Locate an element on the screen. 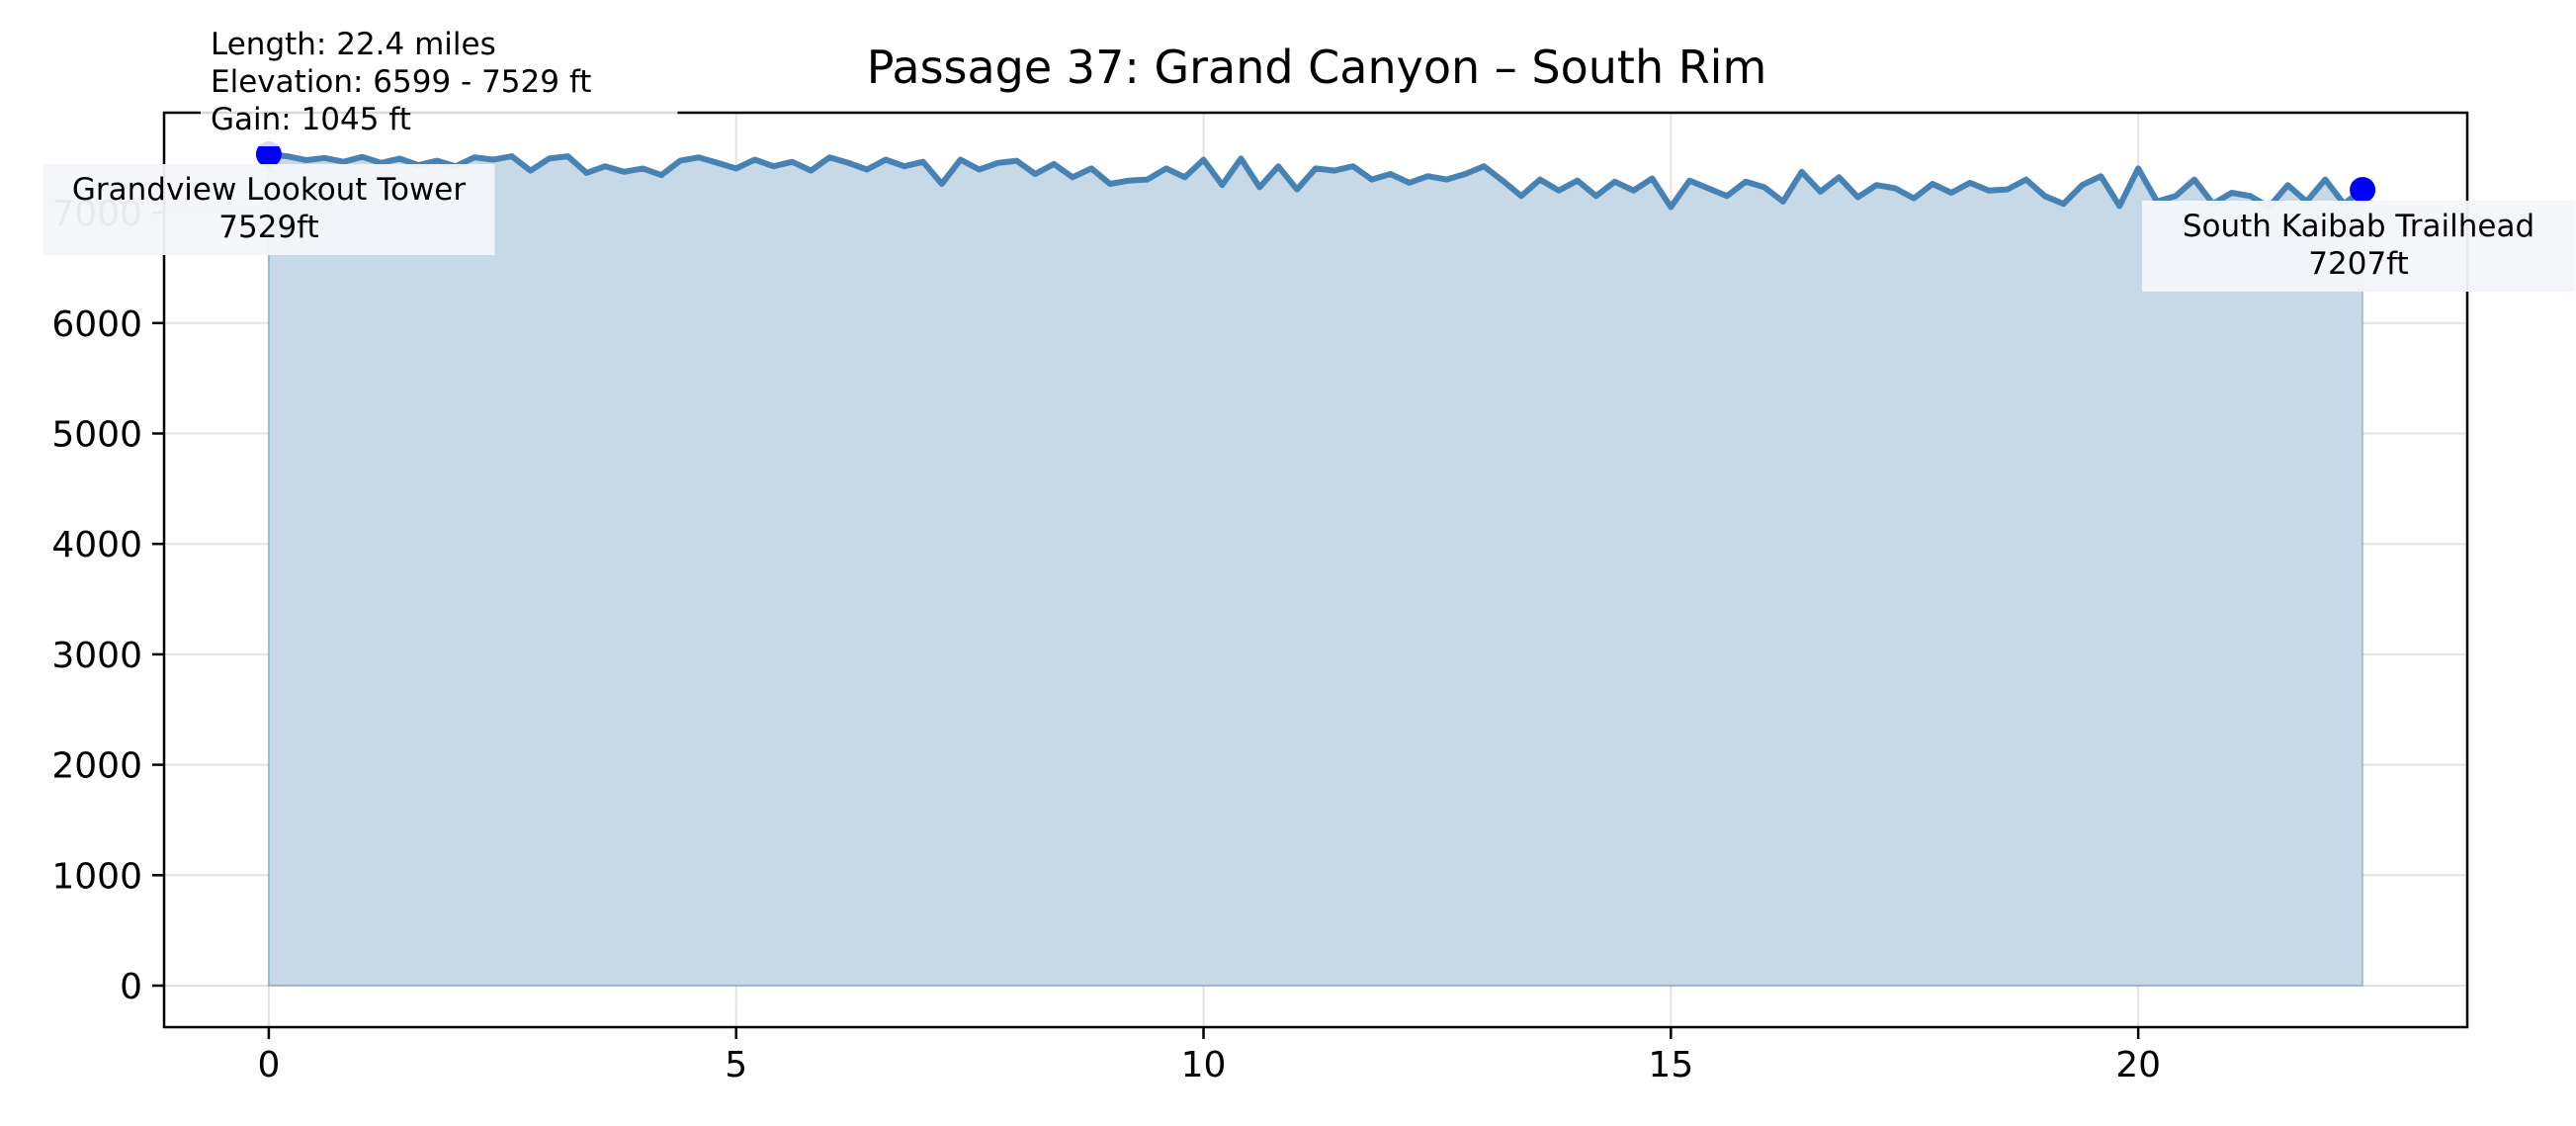  x-tick-label: 20 is located at coordinates (2138, 1065).